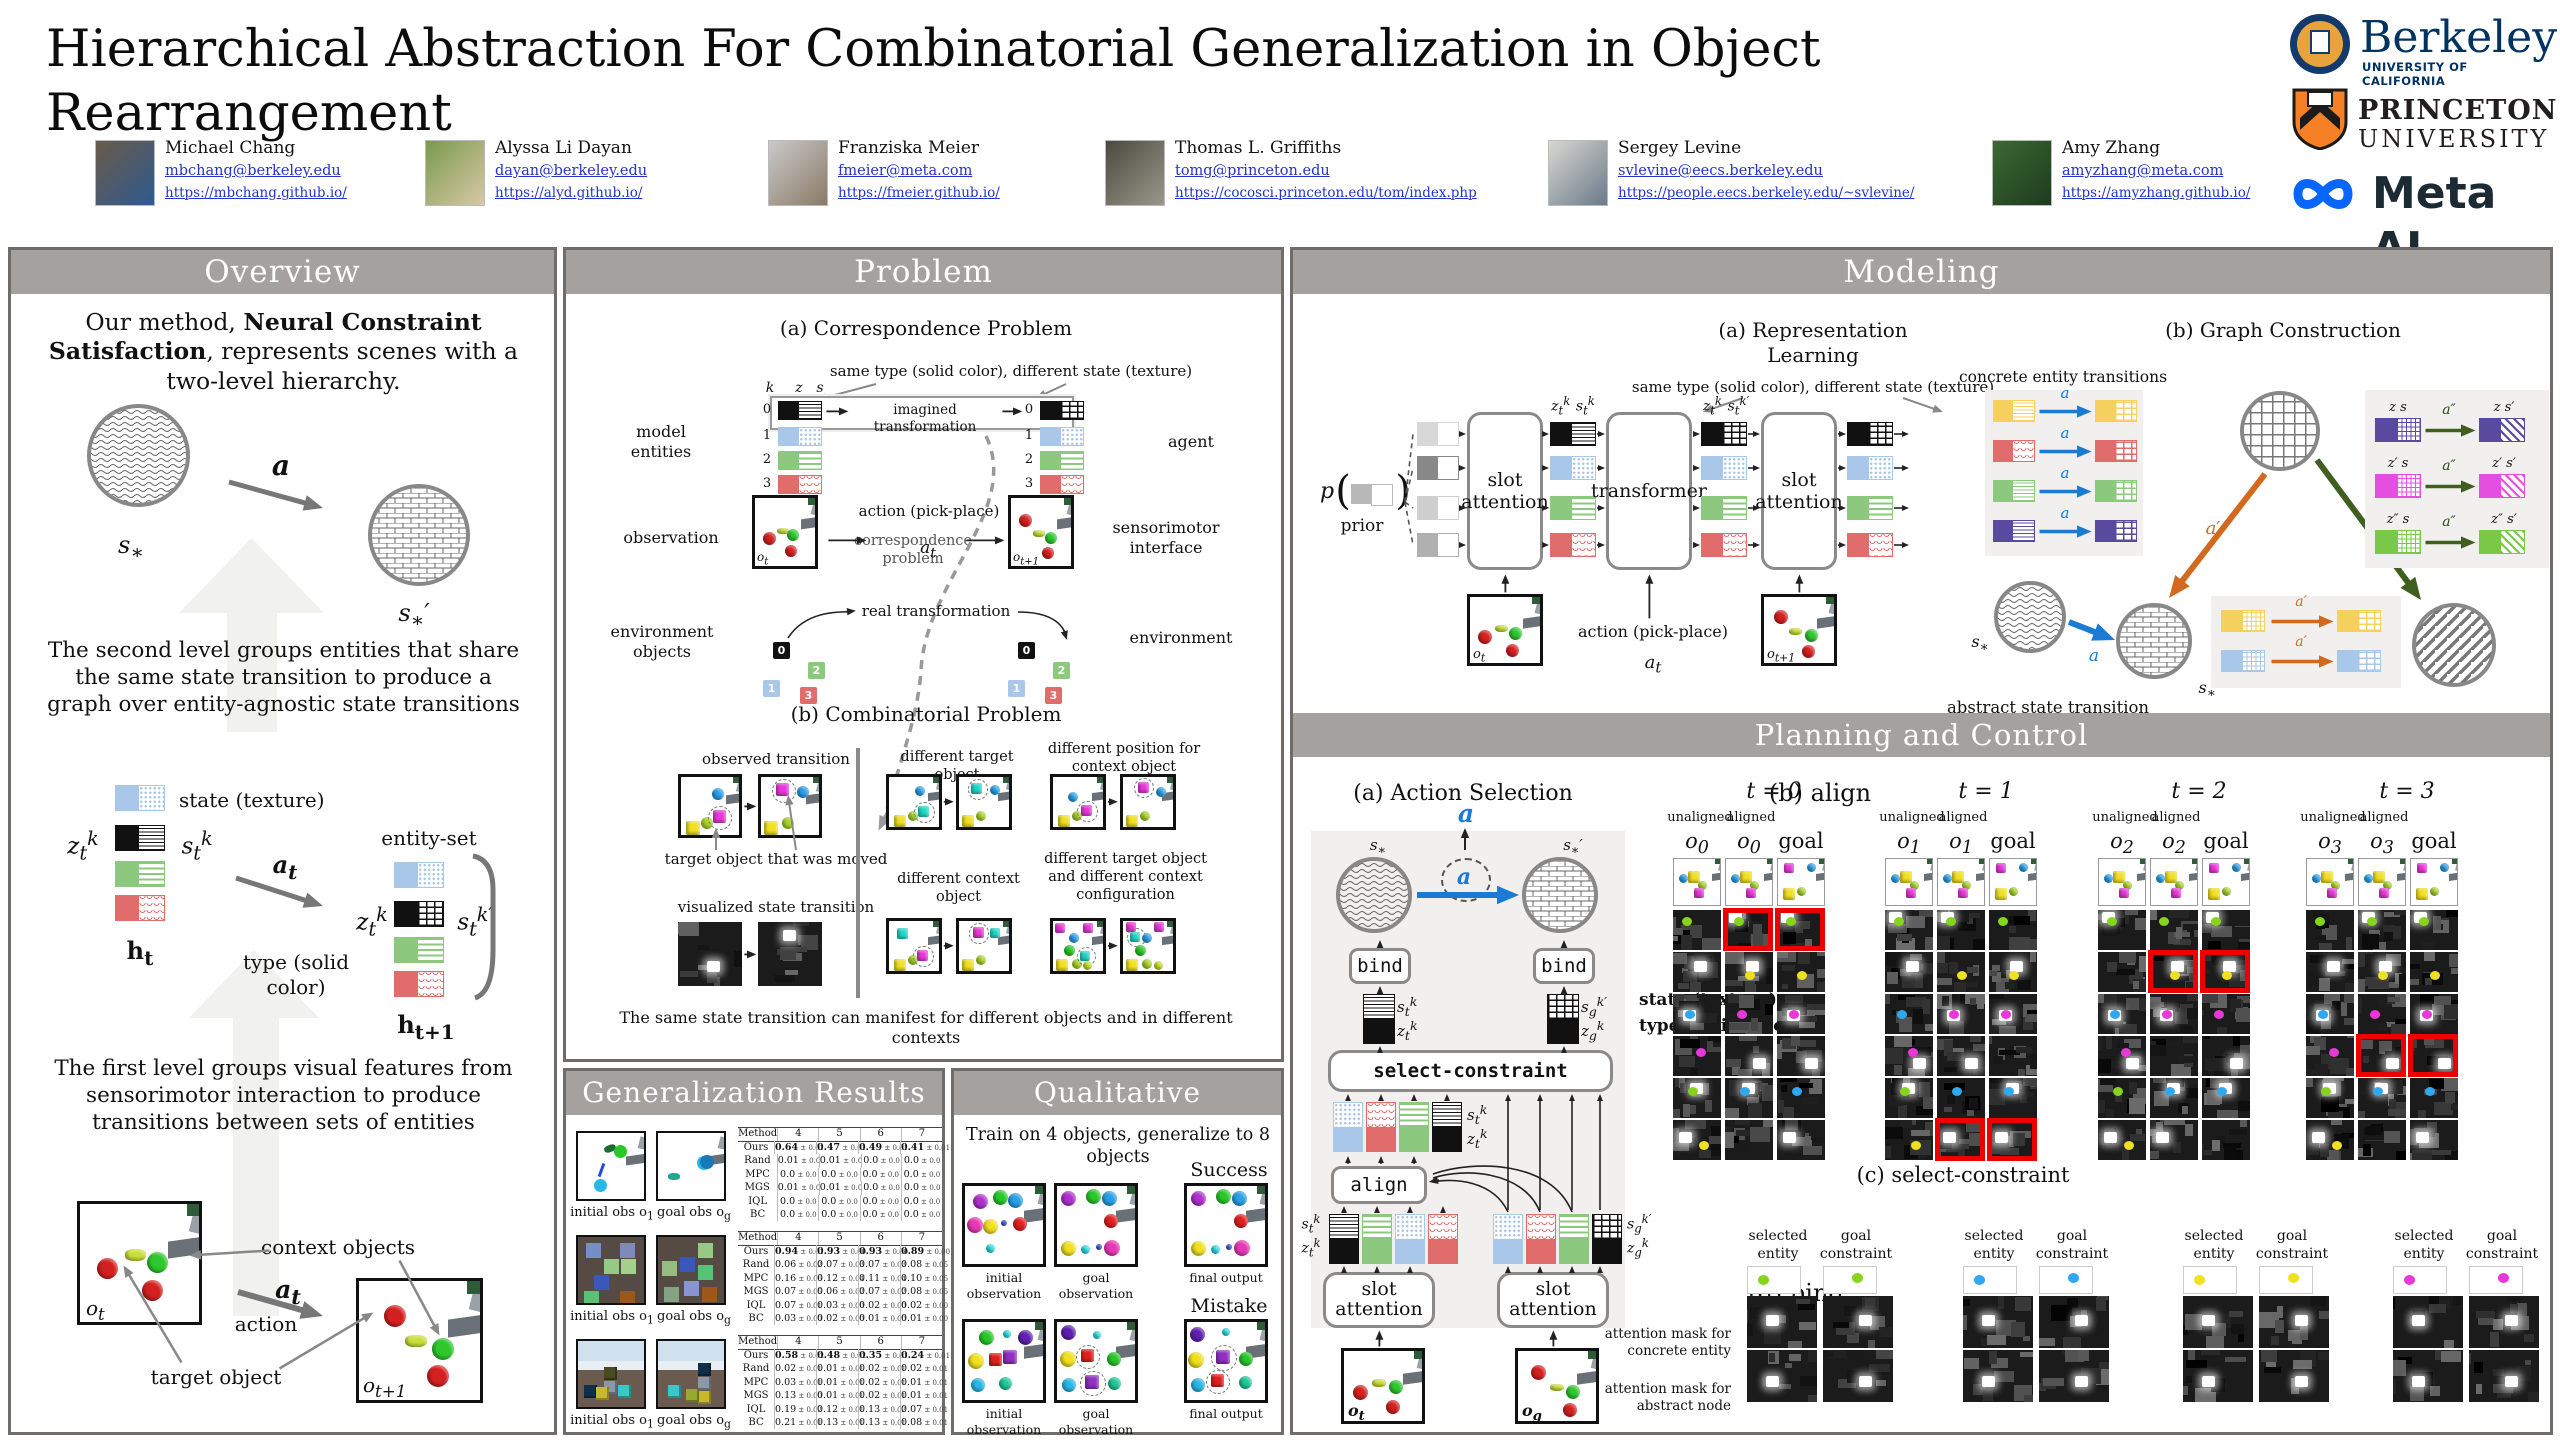 The image size is (2560, 1440). What do you see at coordinates (1720, 171) in the screenshot?
I see `author-email: svlevine@eecs.berkeley.edu` at bounding box center [1720, 171].